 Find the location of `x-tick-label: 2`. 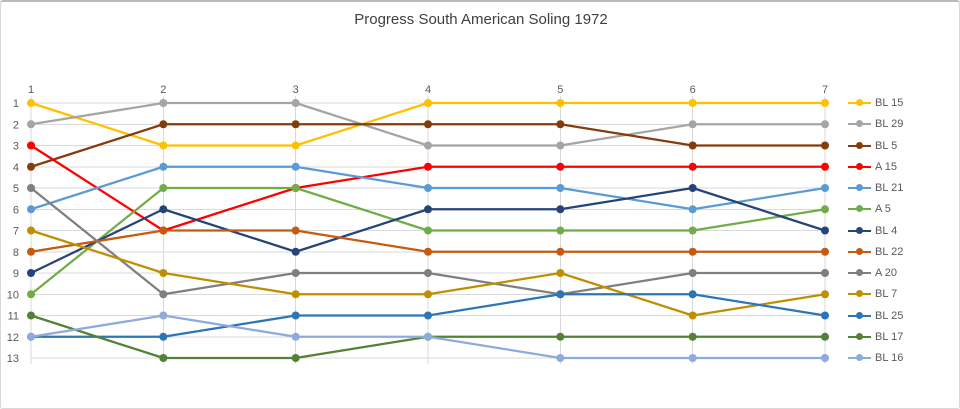

x-tick-label: 2 is located at coordinates (163, 90).